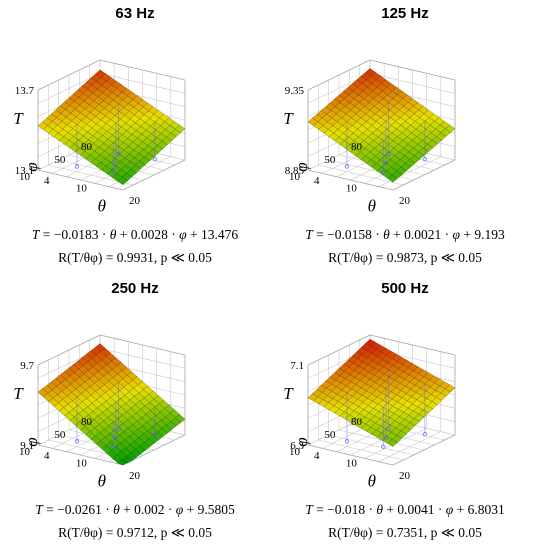 The height and width of the screenshot is (550, 540). What do you see at coordinates (134, 13) in the screenshot?
I see `panel-title: 63 Hz` at bounding box center [134, 13].